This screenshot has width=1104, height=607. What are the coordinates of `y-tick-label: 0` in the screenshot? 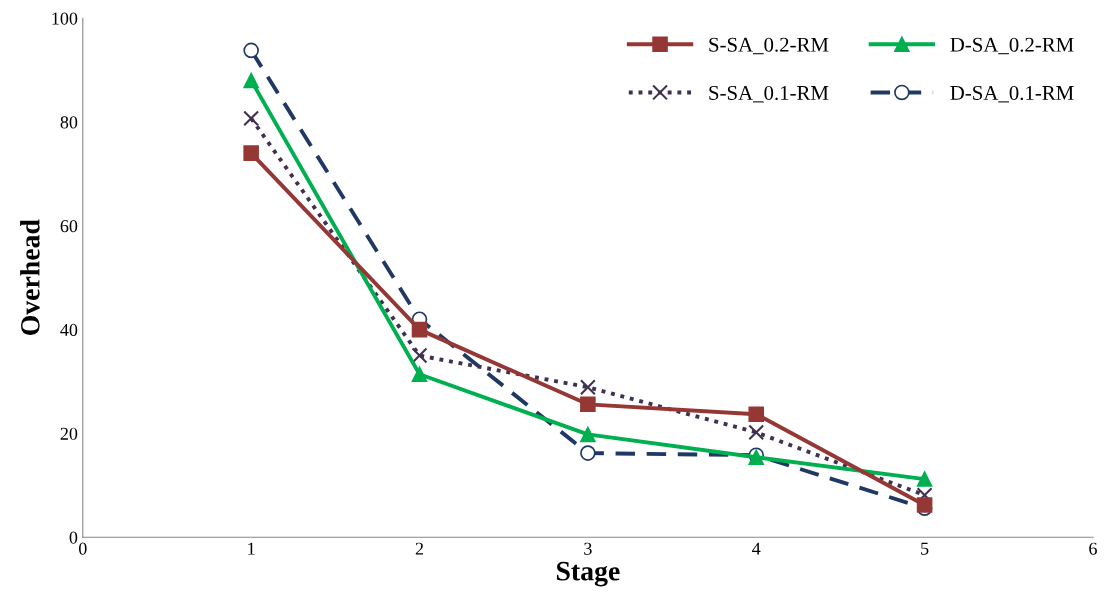 It's located at (73, 537).